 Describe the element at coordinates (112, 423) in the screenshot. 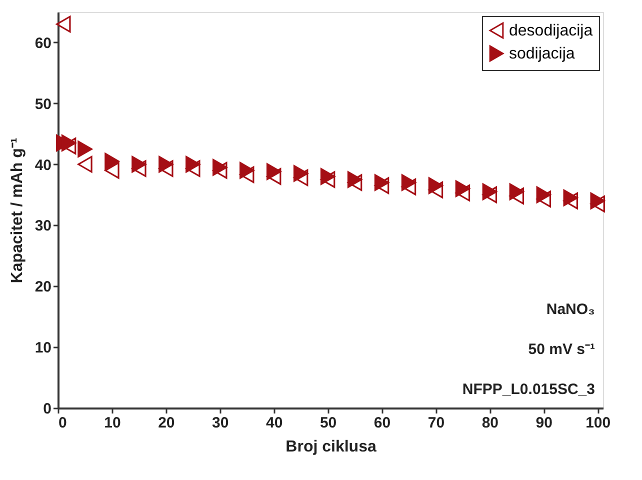

I see `x-tick-label: 10` at that location.